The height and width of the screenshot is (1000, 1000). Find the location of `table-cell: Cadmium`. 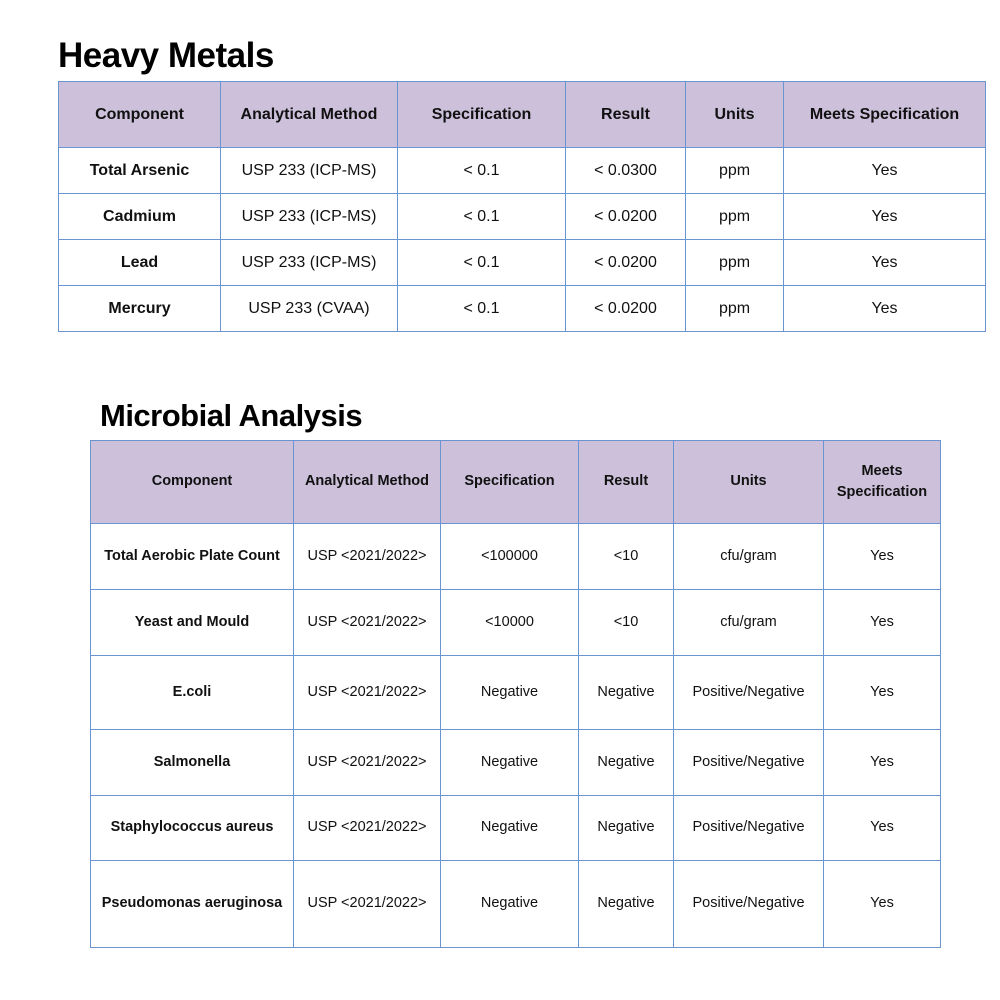

table-cell: Cadmium is located at coordinates (139, 216).